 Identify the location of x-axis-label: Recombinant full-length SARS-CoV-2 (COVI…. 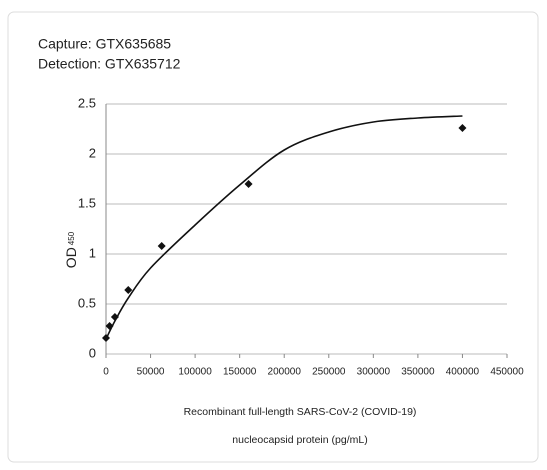
(300, 412).